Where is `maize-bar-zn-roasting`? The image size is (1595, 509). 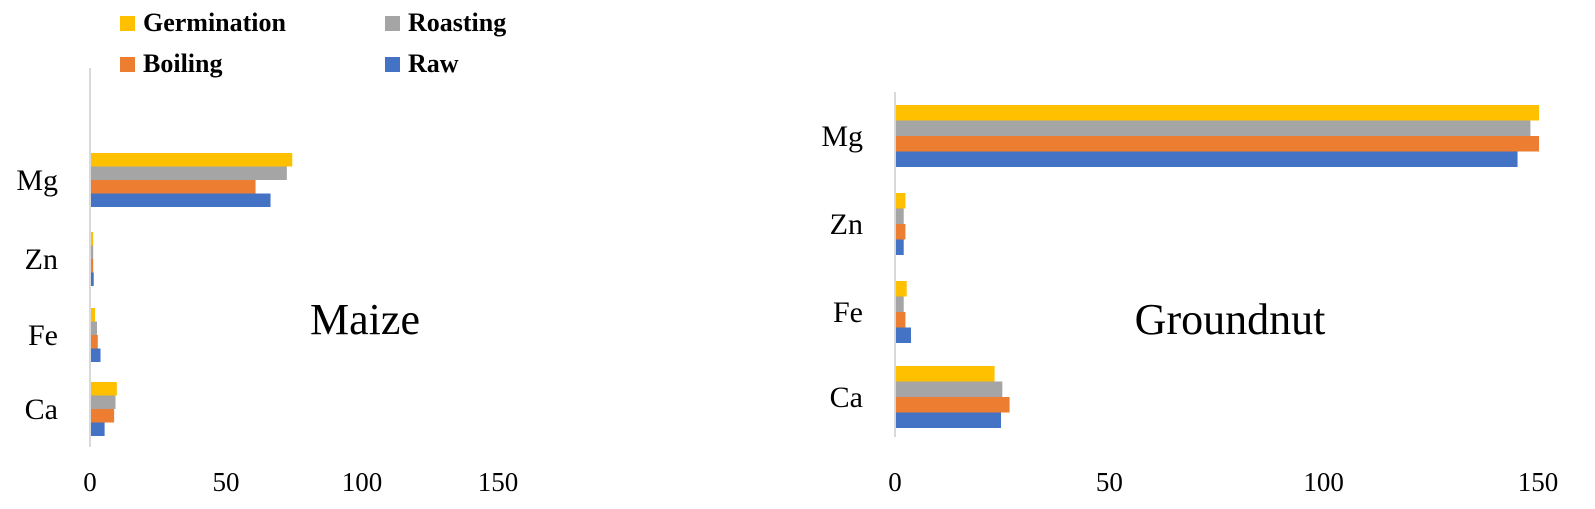
maize-bar-zn-roasting is located at coordinates (92, 252).